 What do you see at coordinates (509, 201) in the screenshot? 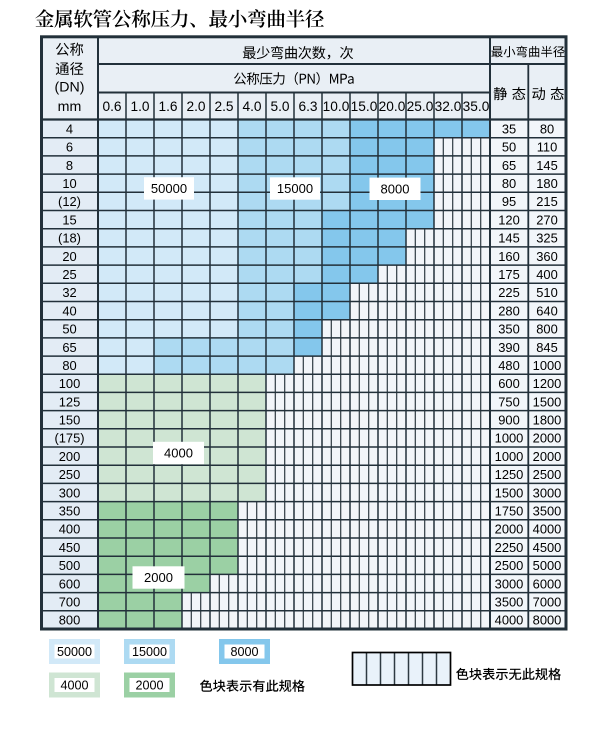
I see `svg-text: 95` at bounding box center [509, 201].